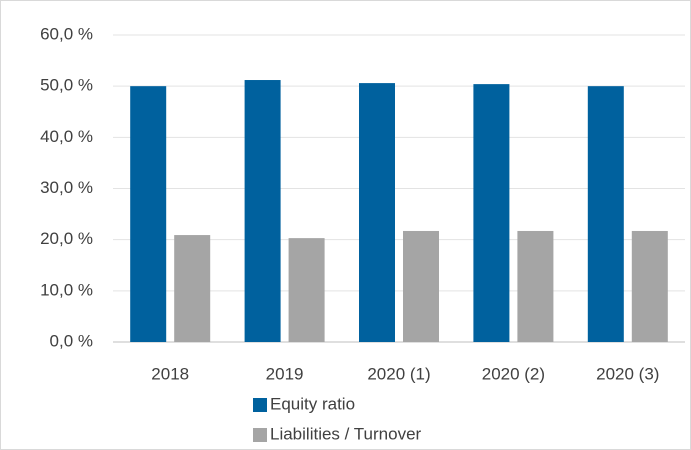  What do you see at coordinates (398, 373) in the screenshot?
I see `x-tick-label: 2020 (1)` at bounding box center [398, 373].